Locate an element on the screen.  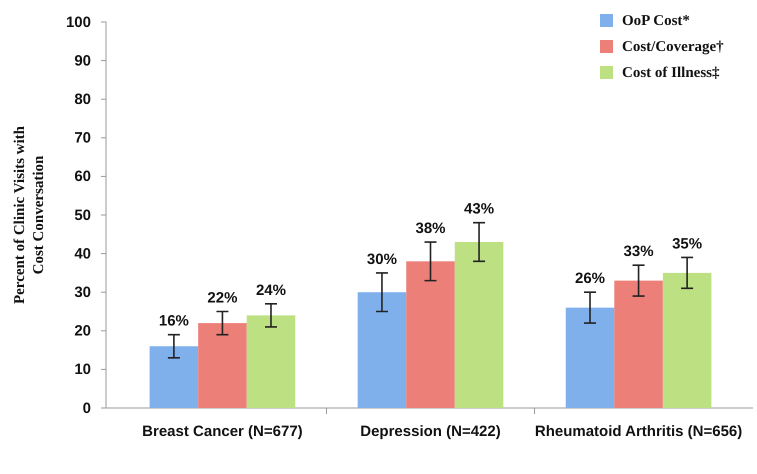
y-tick-label: 80 is located at coordinates (82, 99).